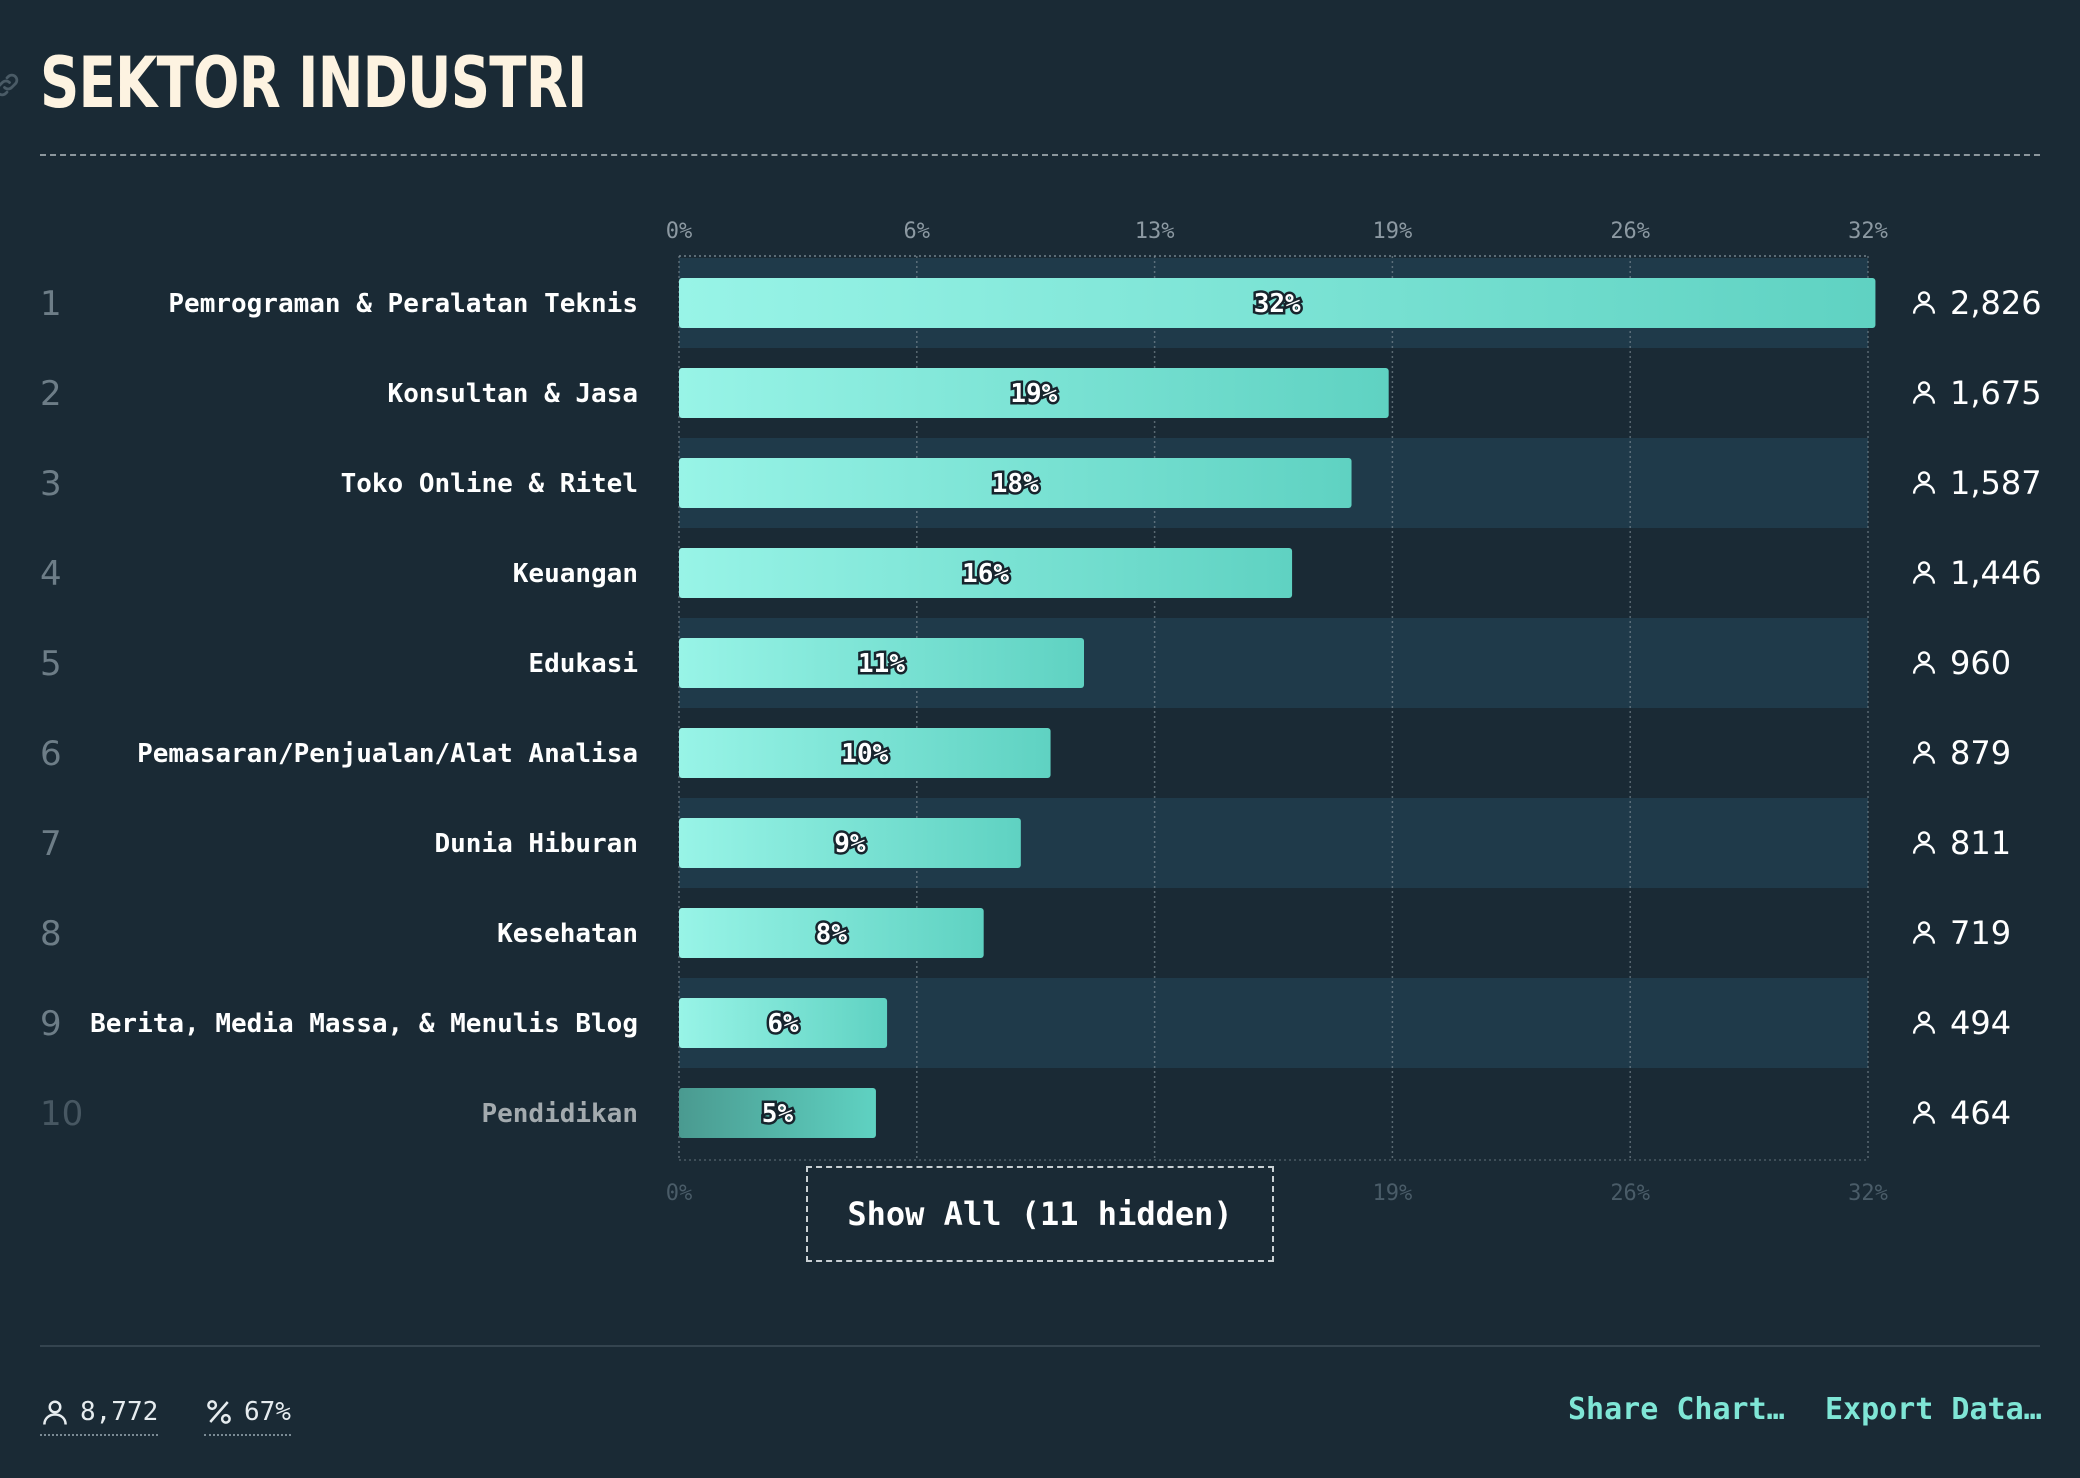 Image resolution: width=2080 pixels, height=1478 pixels. What do you see at coordinates (559, 1114) in the screenshot?
I see `category-label: Pendidikan` at bounding box center [559, 1114].